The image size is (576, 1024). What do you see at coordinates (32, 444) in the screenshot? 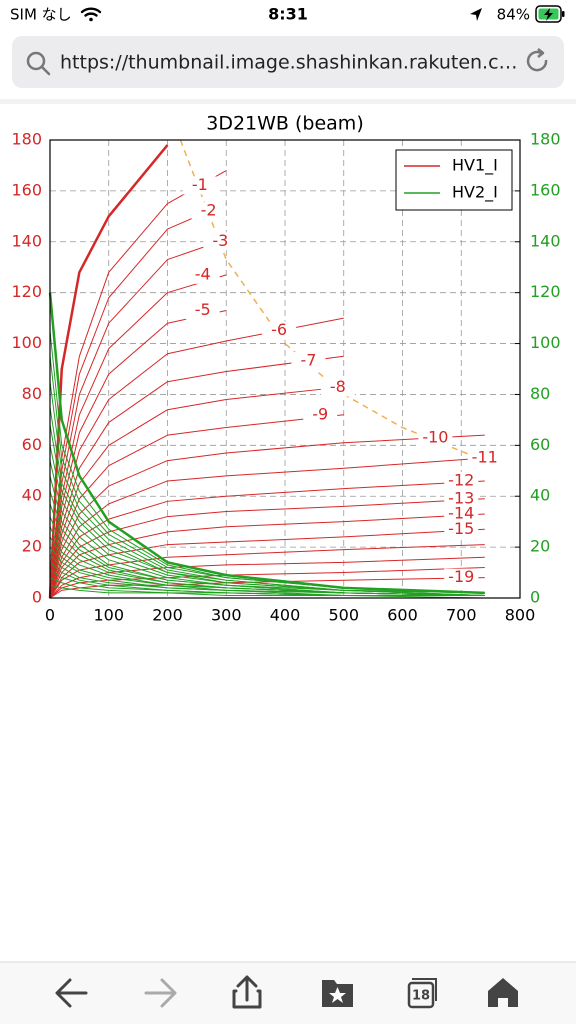
I see `y-tick-label: 60` at bounding box center [32, 444].